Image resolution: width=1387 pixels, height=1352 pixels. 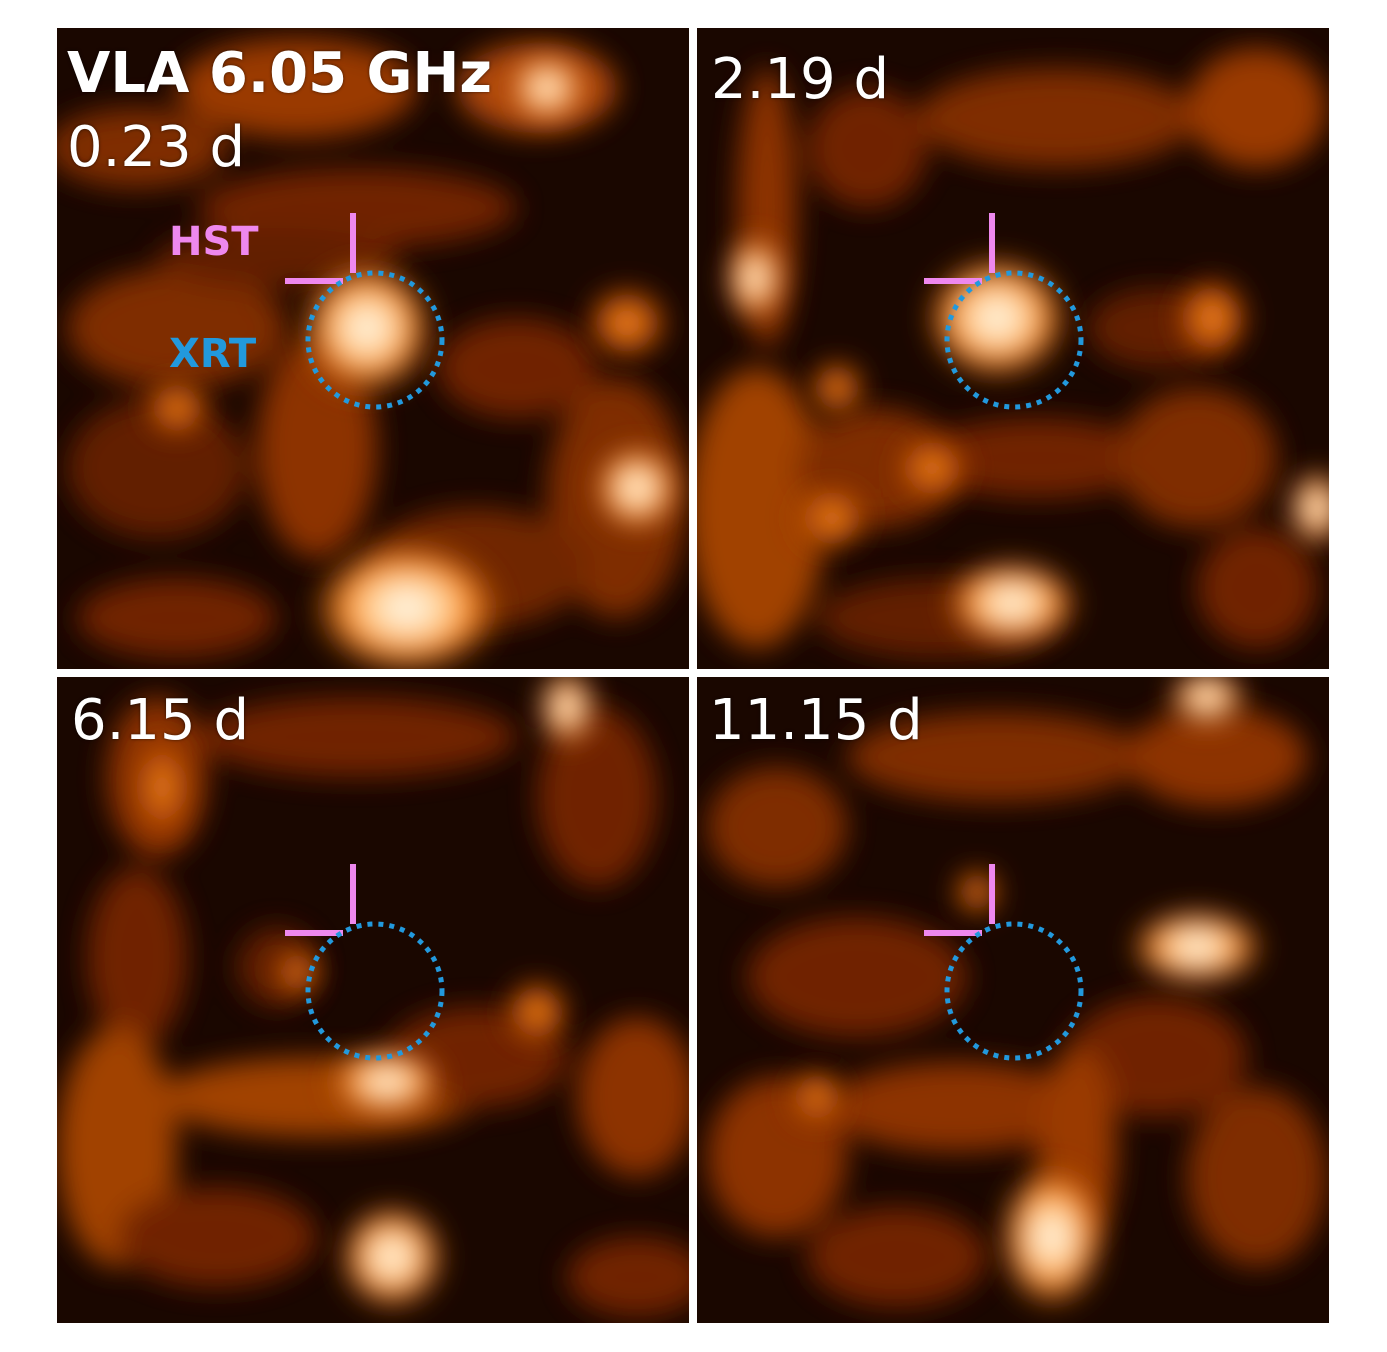 I want to click on xrt-label: XRT, so click(x=213, y=354).